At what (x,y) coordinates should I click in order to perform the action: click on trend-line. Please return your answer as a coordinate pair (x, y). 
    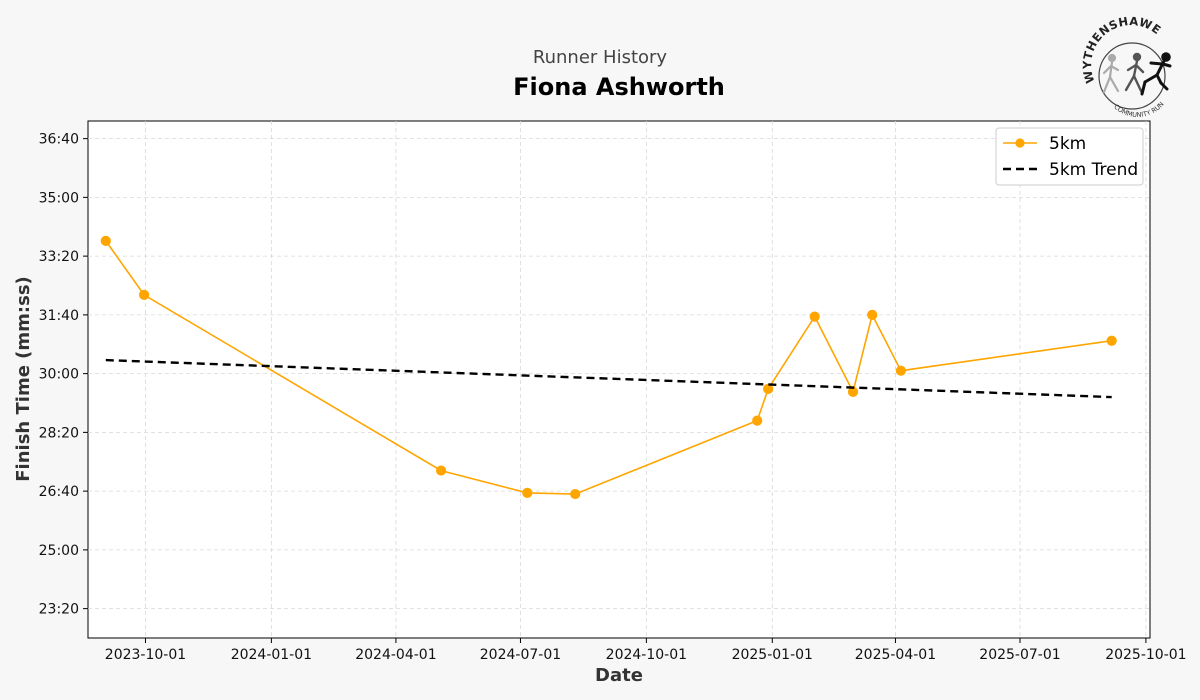
    Looking at the image, I should click on (608, 378).